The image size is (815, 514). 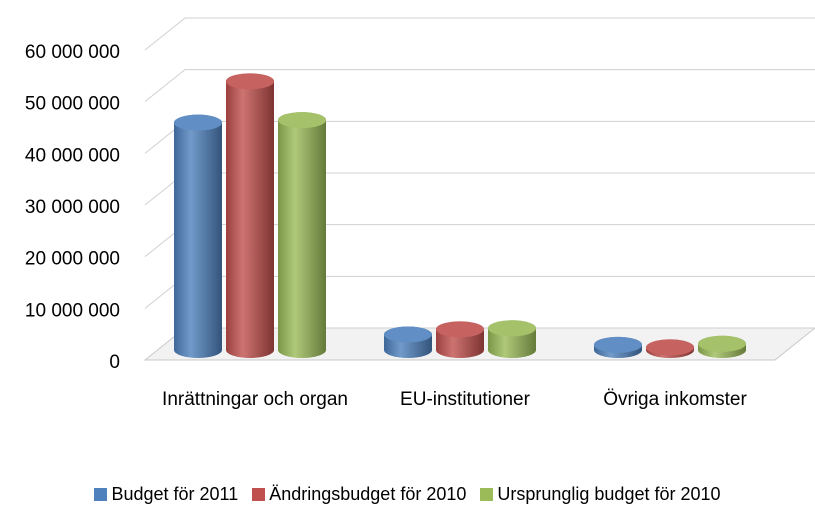 I want to click on legend-item: Ändringsbudget för 2010, so click(x=359, y=494).